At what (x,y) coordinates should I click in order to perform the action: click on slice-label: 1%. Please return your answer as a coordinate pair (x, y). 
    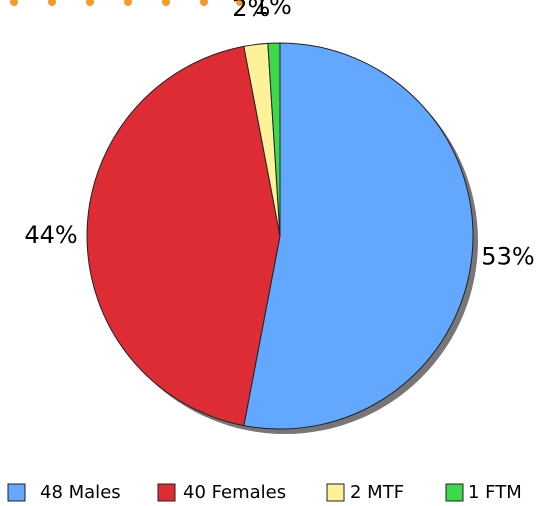
    Looking at the image, I should click on (273, 10).